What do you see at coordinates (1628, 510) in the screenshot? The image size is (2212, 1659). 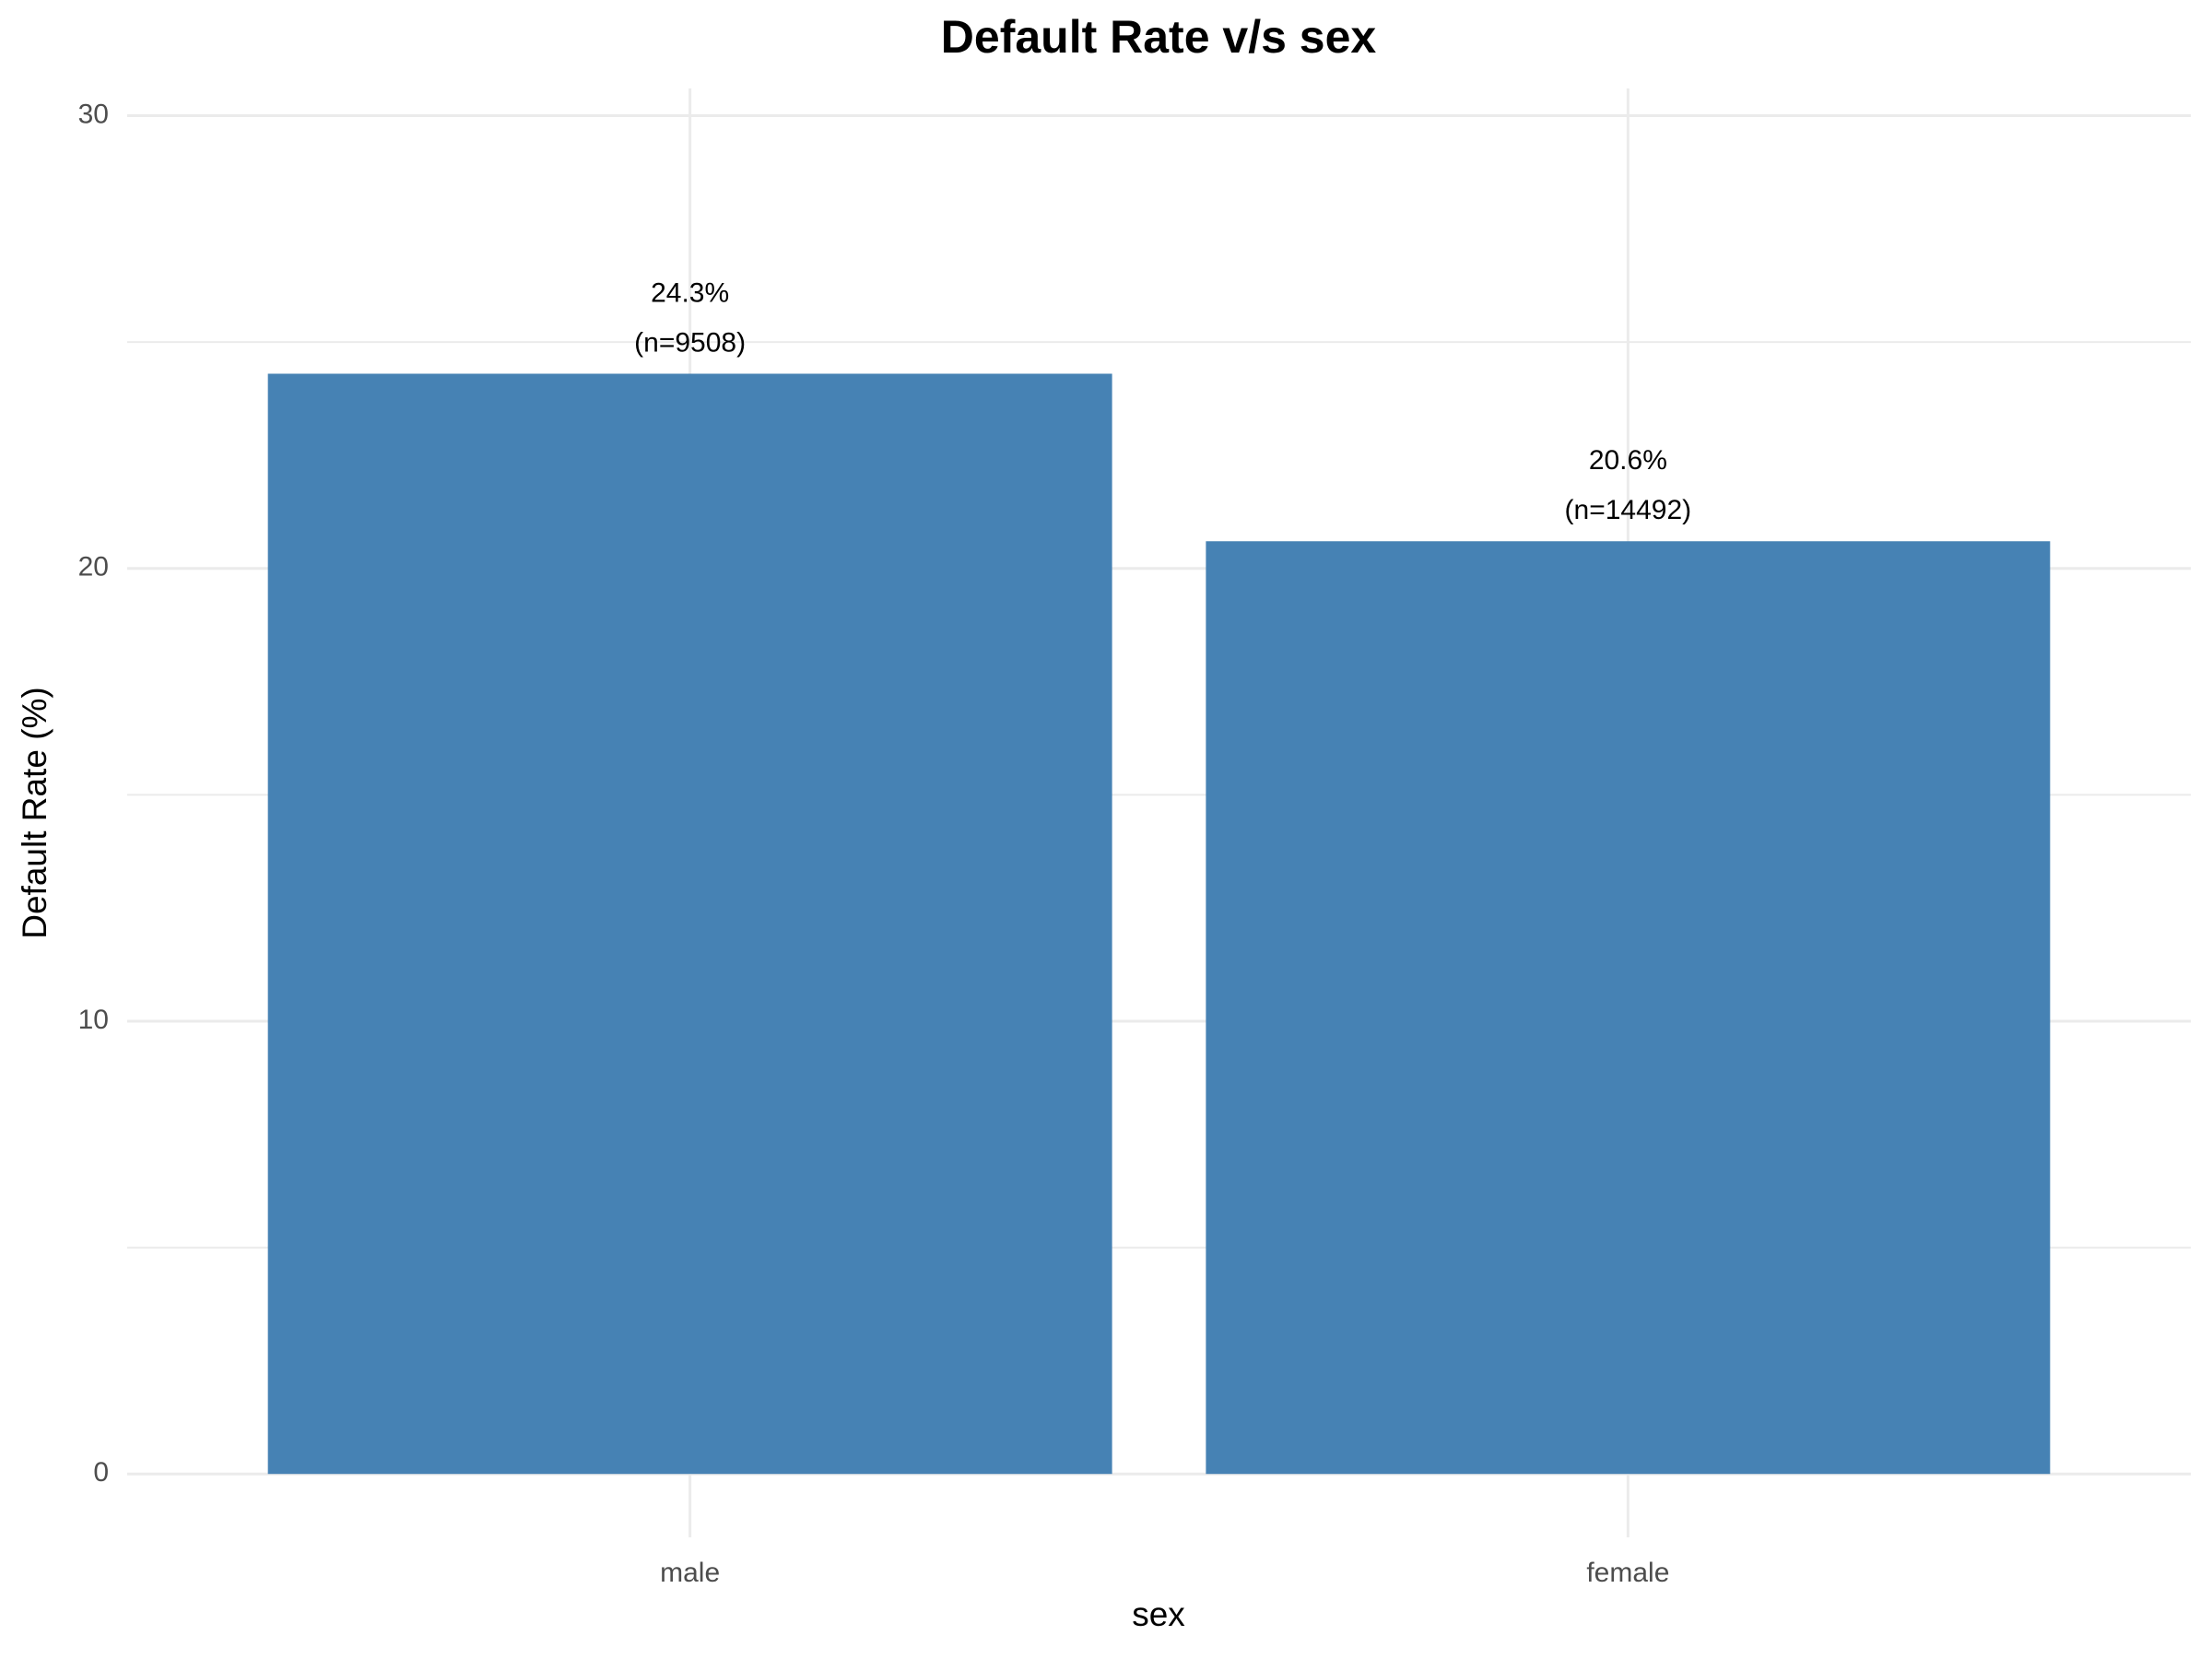 I see `count-label: (n=14492)` at bounding box center [1628, 510].